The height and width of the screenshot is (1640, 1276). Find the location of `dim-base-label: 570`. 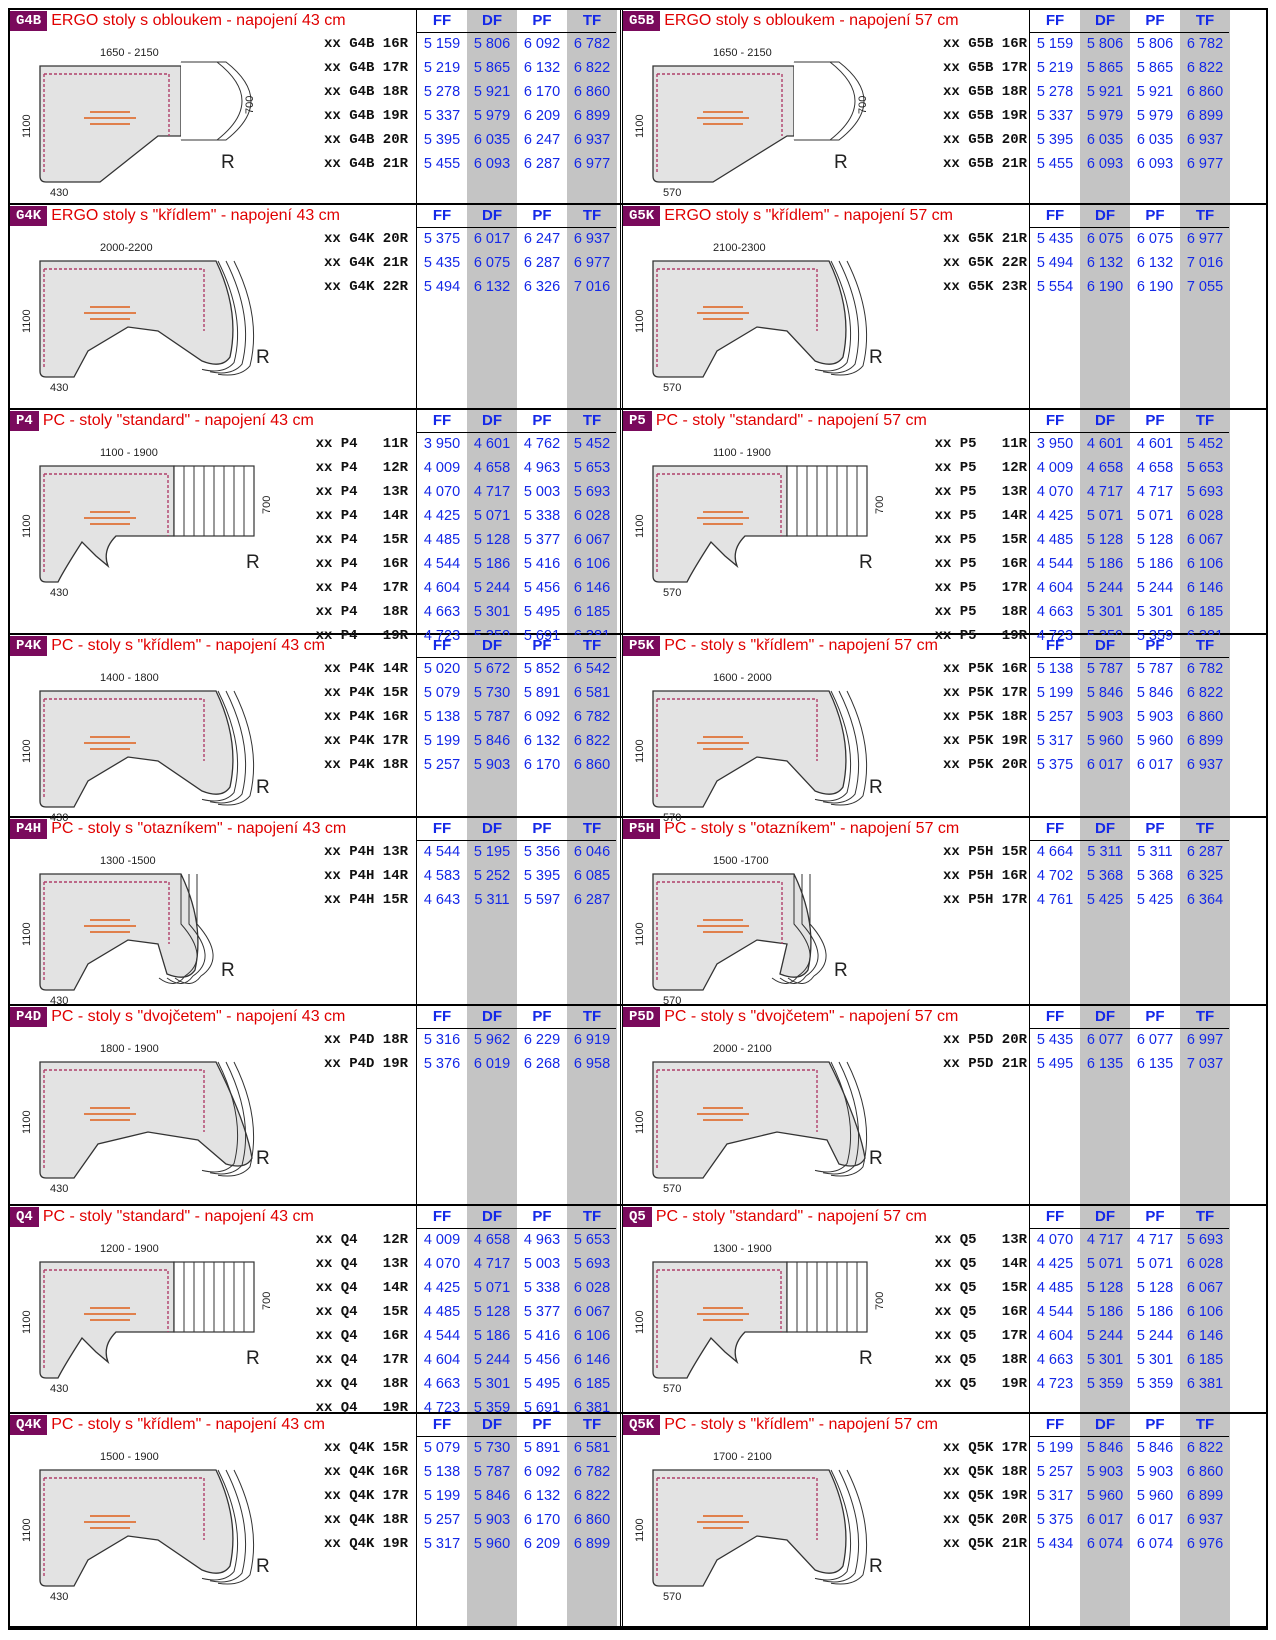

dim-base-label: 570 is located at coordinates (672, 1001).